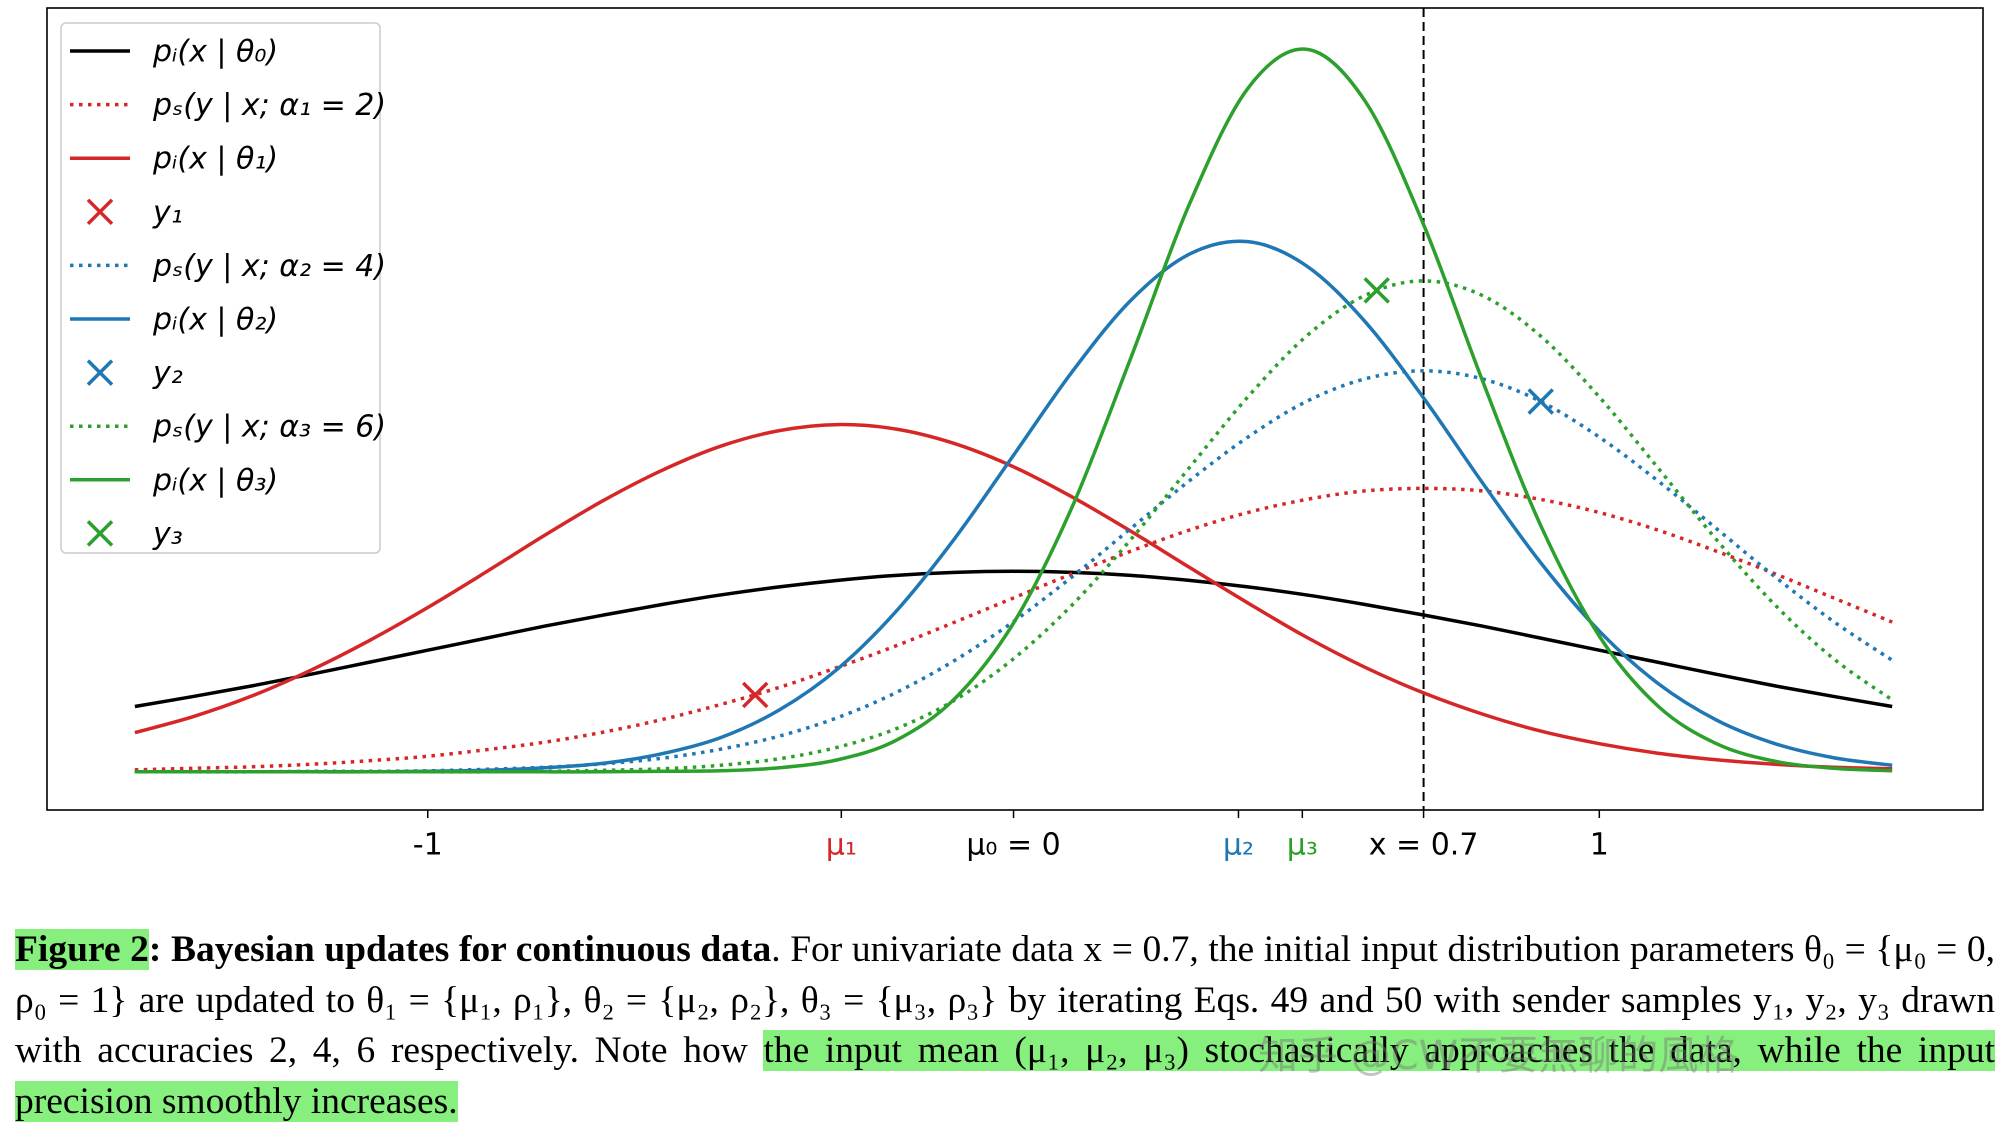  Describe the element at coordinates (1302, 845) in the screenshot. I see `x-tick-label: μ₃` at that location.